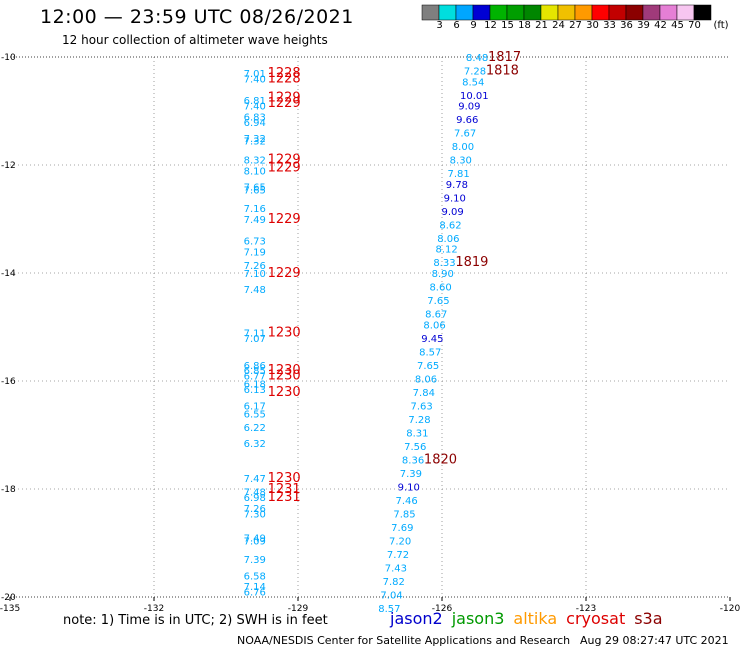 Image resolution: width=740 pixels, height=650 pixels. What do you see at coordinates (8, 598) in the screenshot?
I see `y-tick-label: -20` at bounding box center [8, 598].